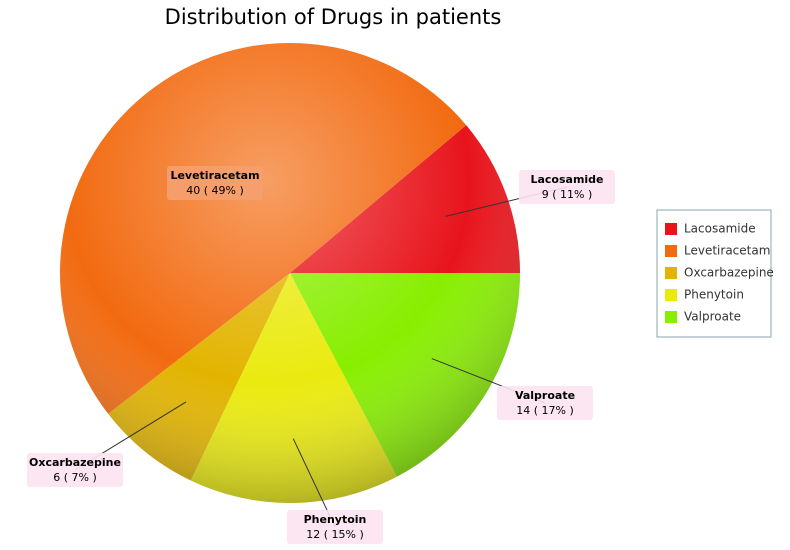 The image size is (790, 550). I want to click on value-label: 40 ( 49% ), so click(215, 190).